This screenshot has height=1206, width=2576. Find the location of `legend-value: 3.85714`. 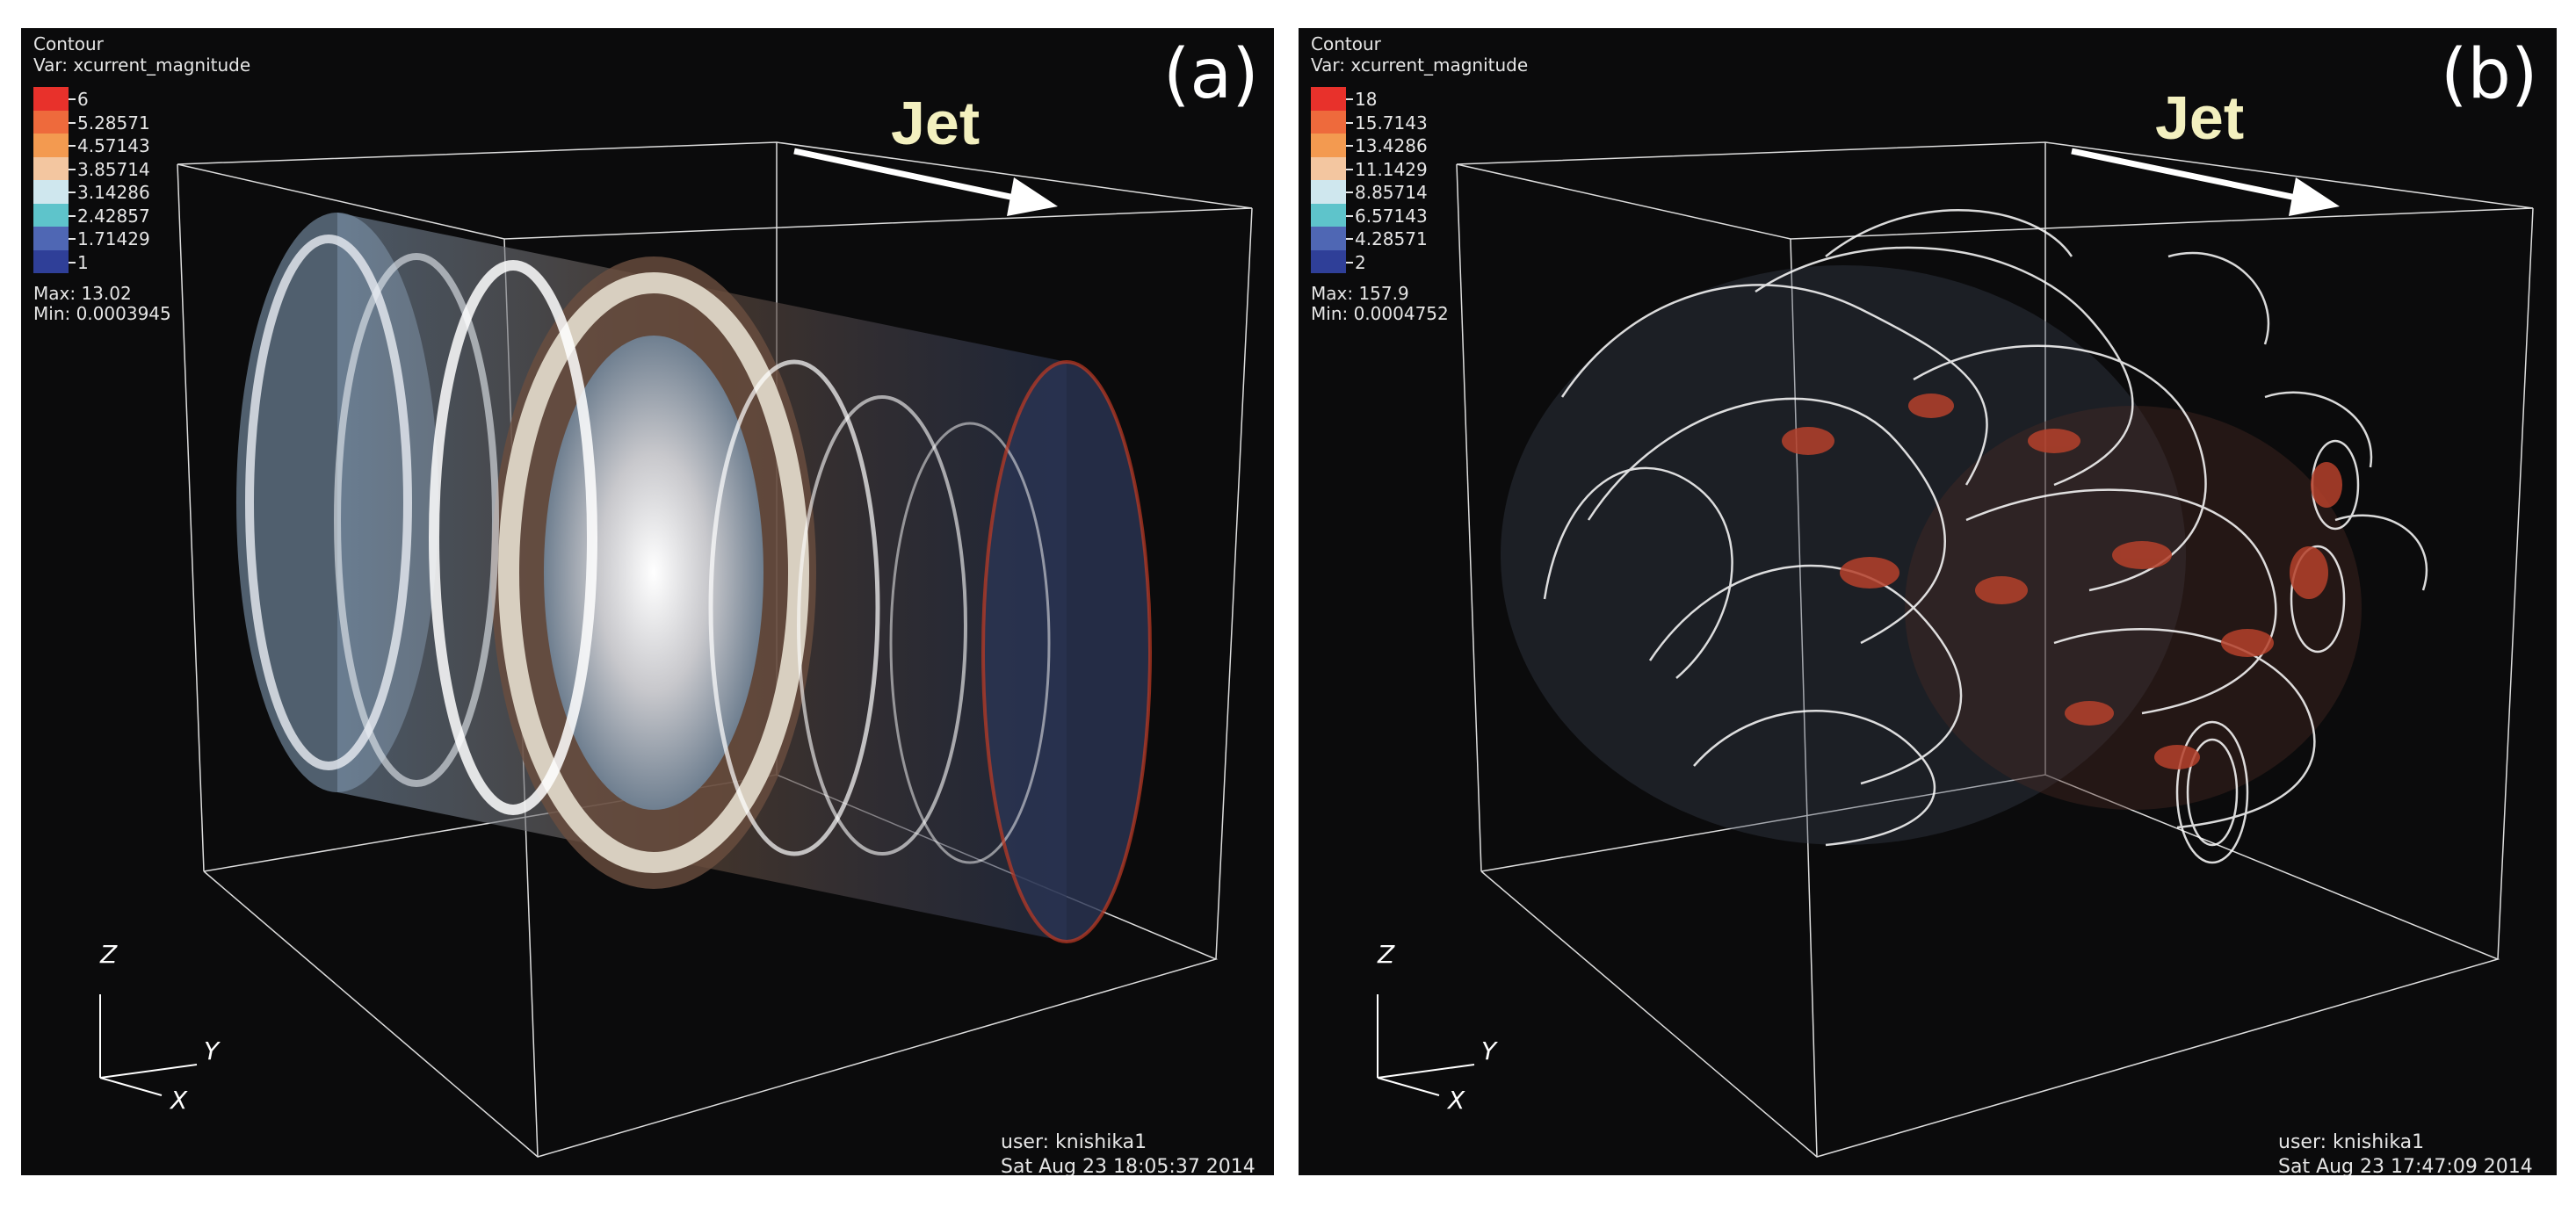

legend-value: 3.85714 is located at coordinates (113, 169).